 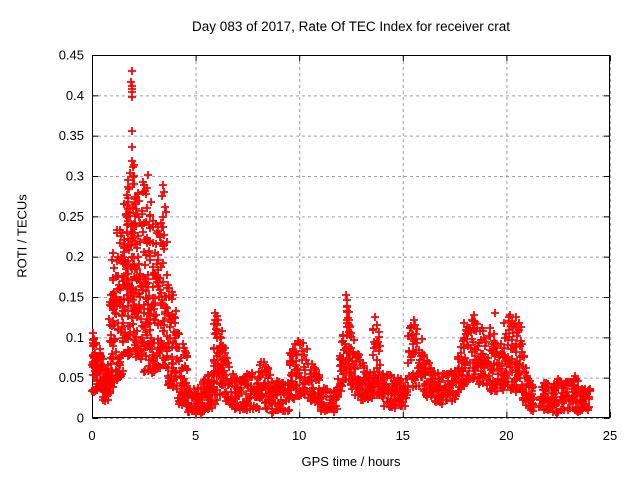 What do you see at coordinates (75, 337) in the screenshot?
I see `y-tick-label: 0.1` at bounding box center [75, 337].